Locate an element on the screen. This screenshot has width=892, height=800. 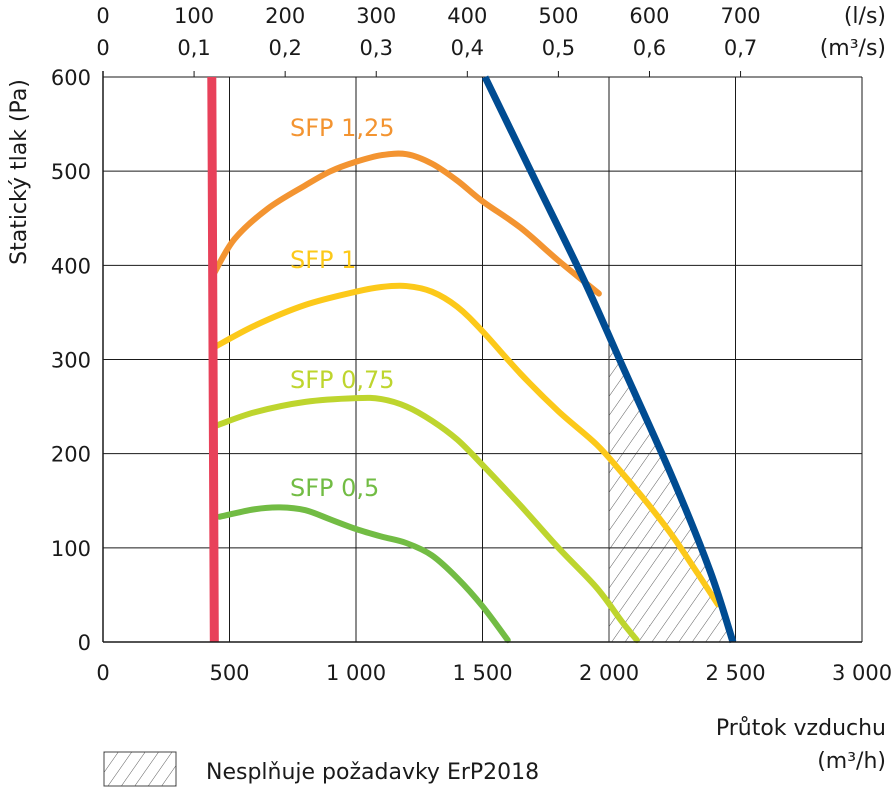
top-tick-label-ls: 400 is located at coordinates (467, 16).